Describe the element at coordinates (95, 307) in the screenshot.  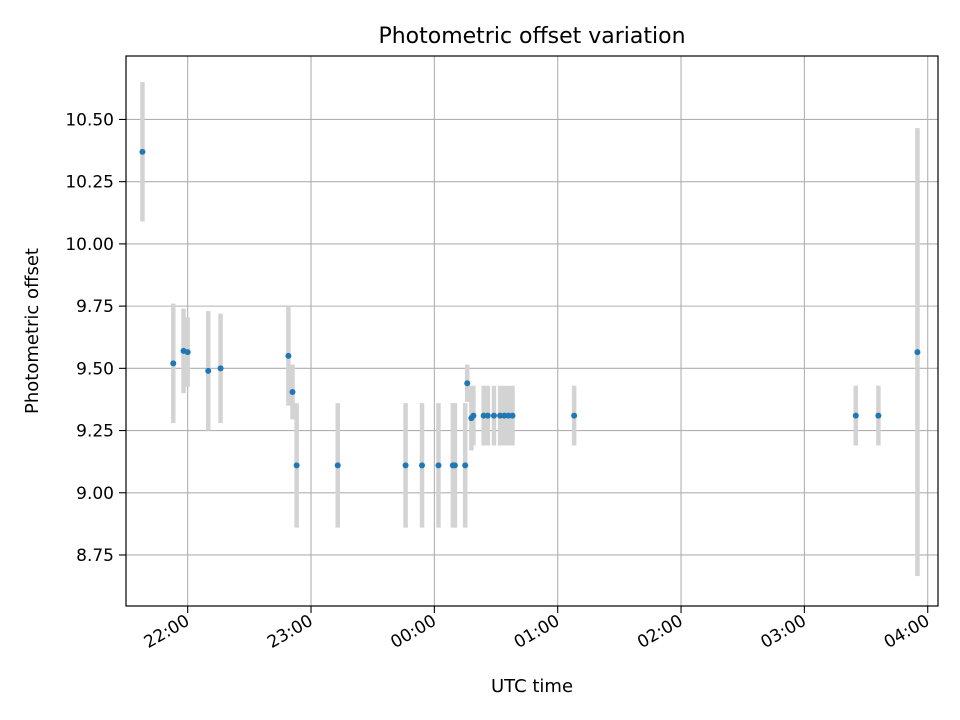
I see `y-tick-label: 9.75` at that location.